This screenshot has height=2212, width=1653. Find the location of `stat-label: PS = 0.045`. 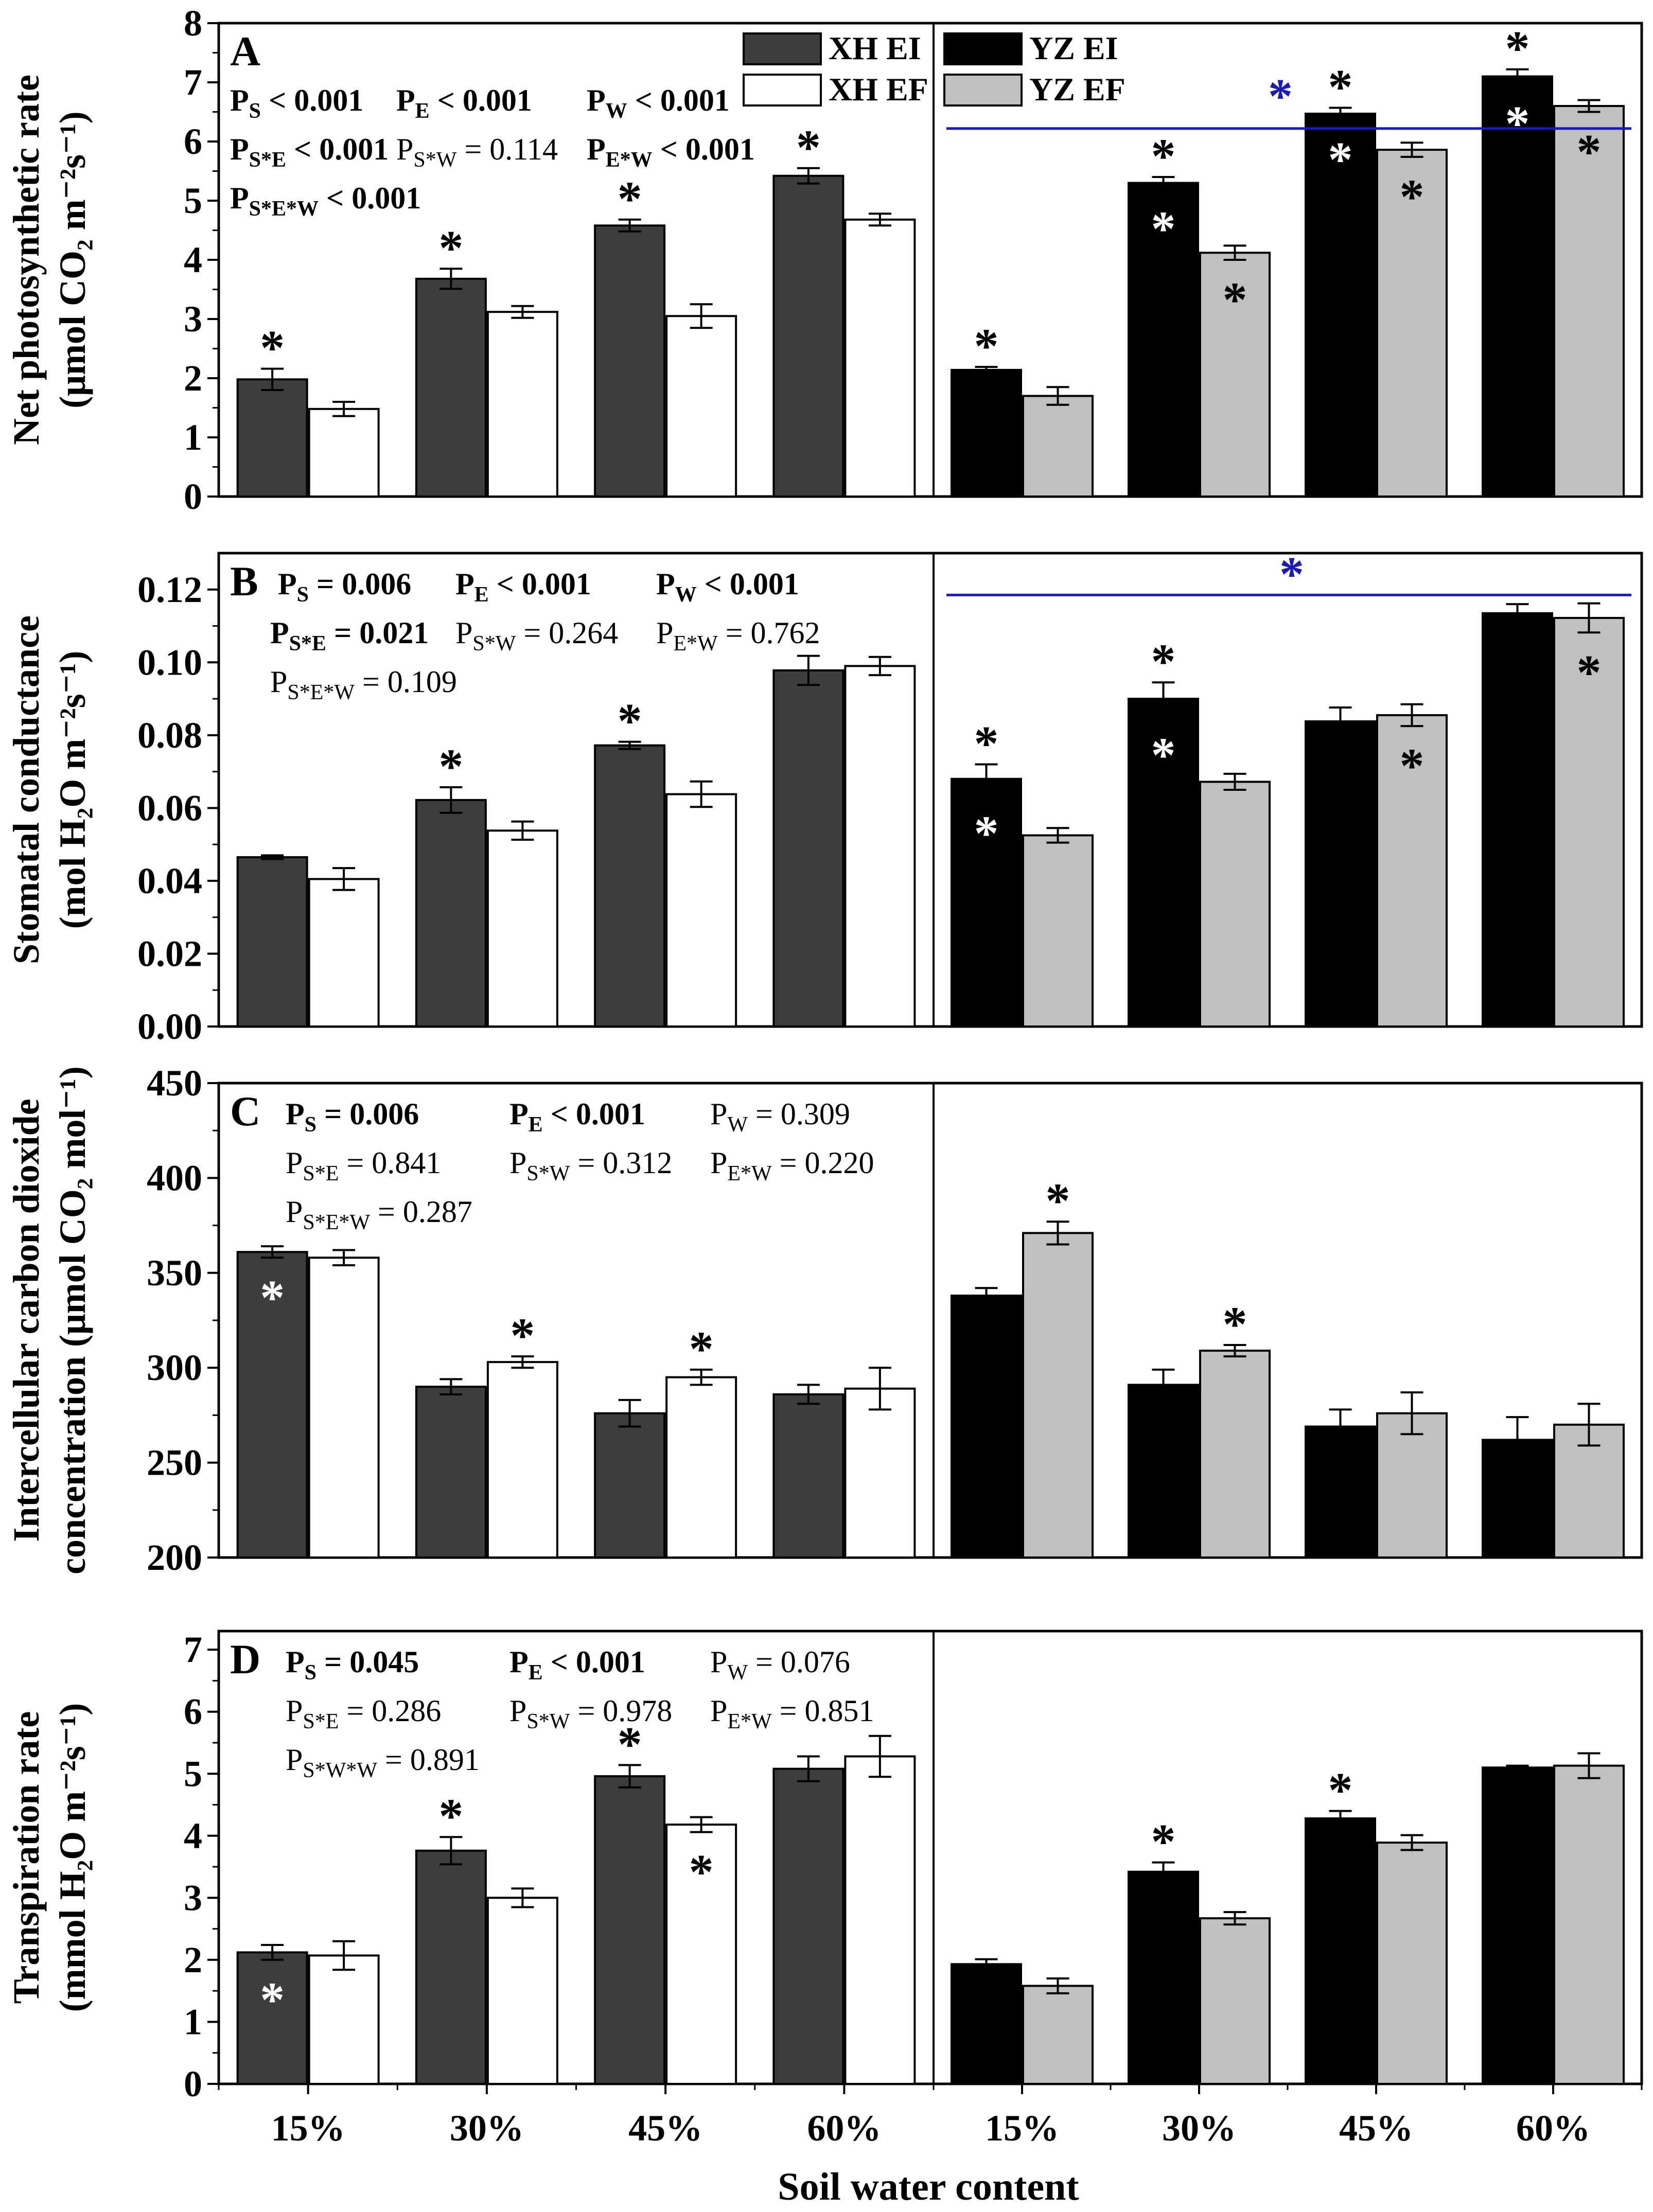

stat-label: PS = 0.045 is located at coordinates (352, 1665).